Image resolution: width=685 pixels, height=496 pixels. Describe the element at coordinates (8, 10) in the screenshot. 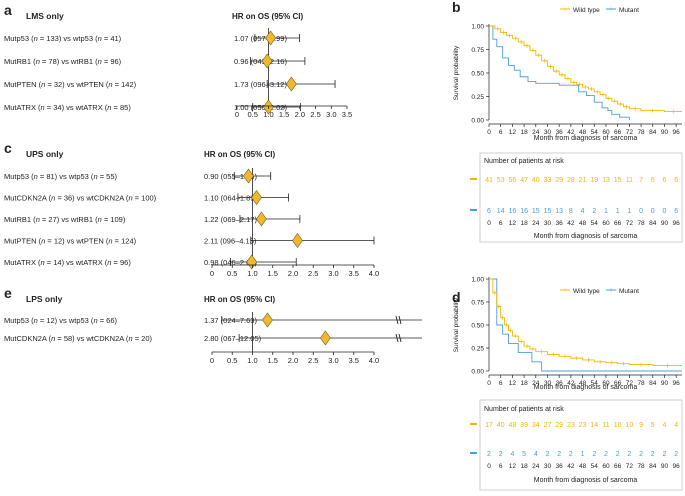

I see `panel-label-a: a` at that location.